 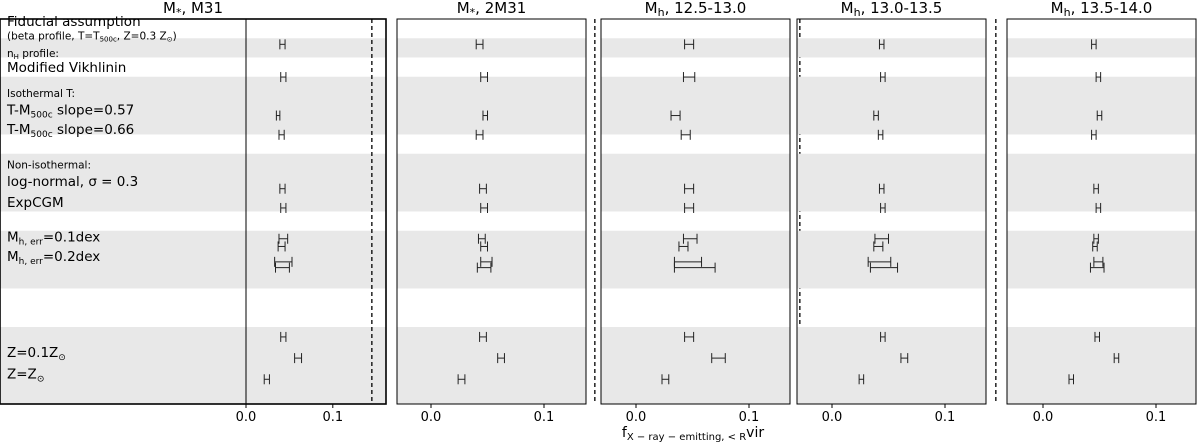 I want to click on text-part: , Z=0.3 Z, so click(x=142, y=36).